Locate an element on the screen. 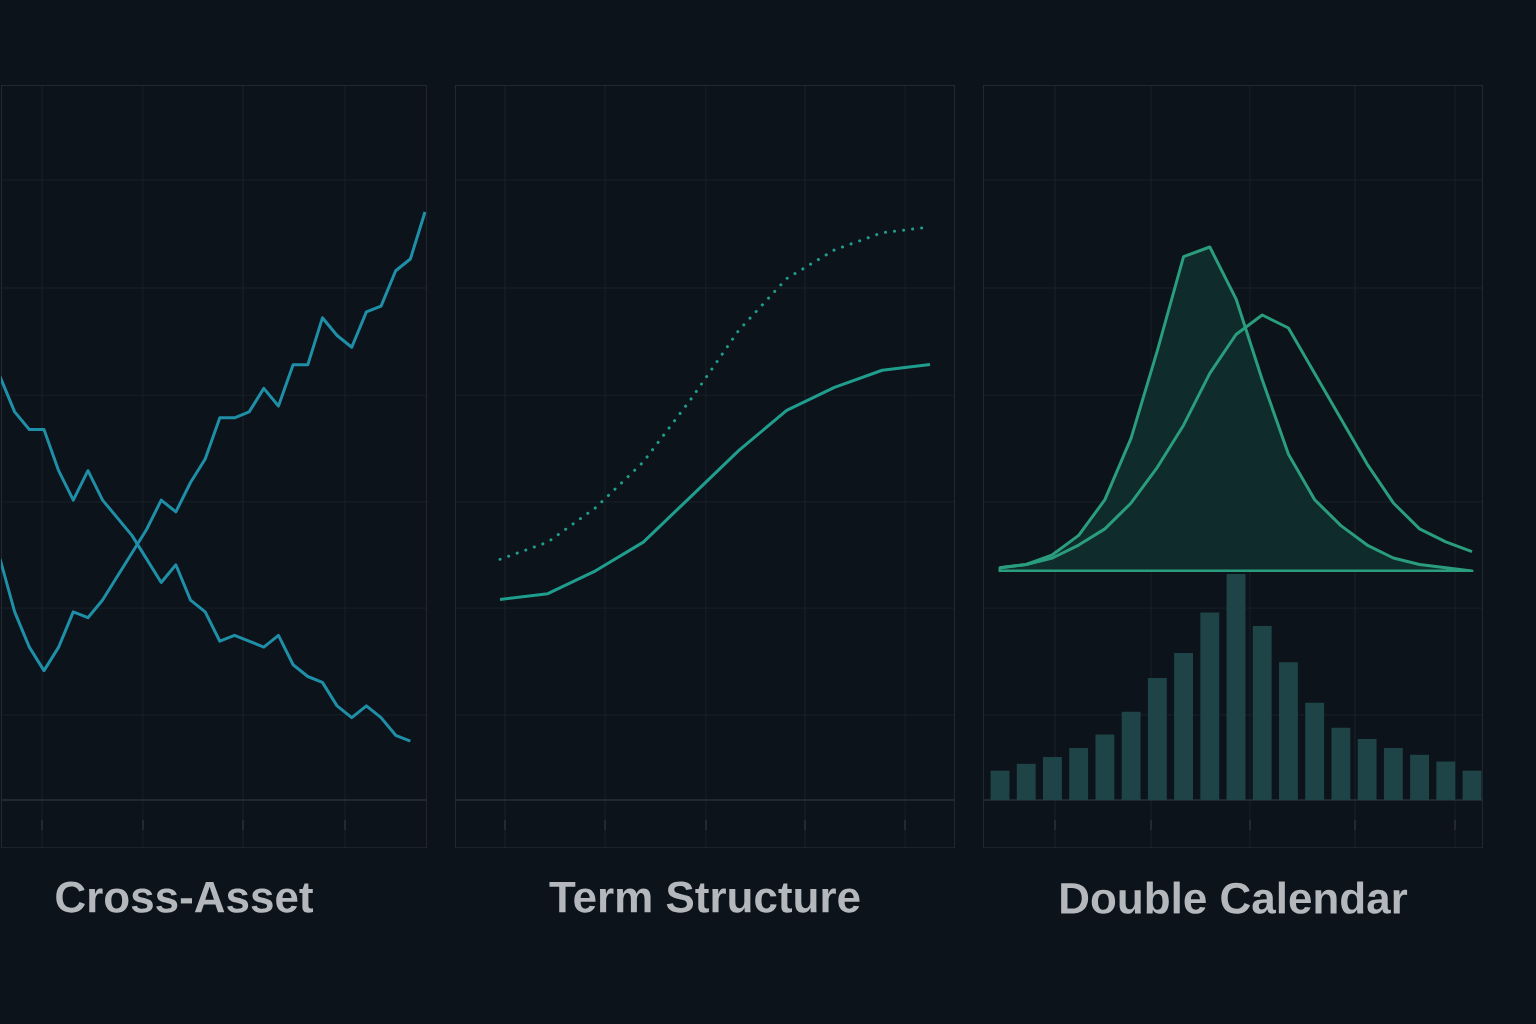 The width and height of the screenshot is (1536, 1024). text: Cross-Asset is located at coordinates (185, 897).